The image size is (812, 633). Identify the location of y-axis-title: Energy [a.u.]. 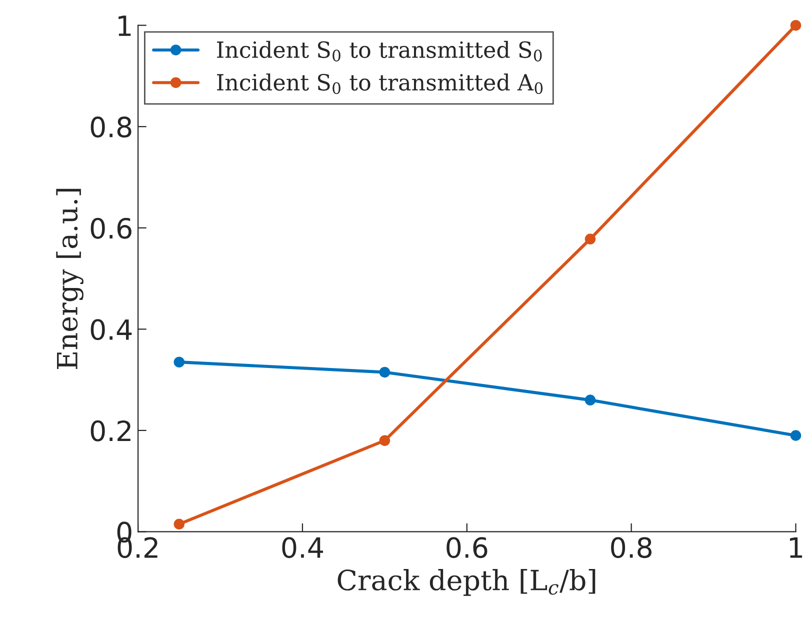
(70, 278).